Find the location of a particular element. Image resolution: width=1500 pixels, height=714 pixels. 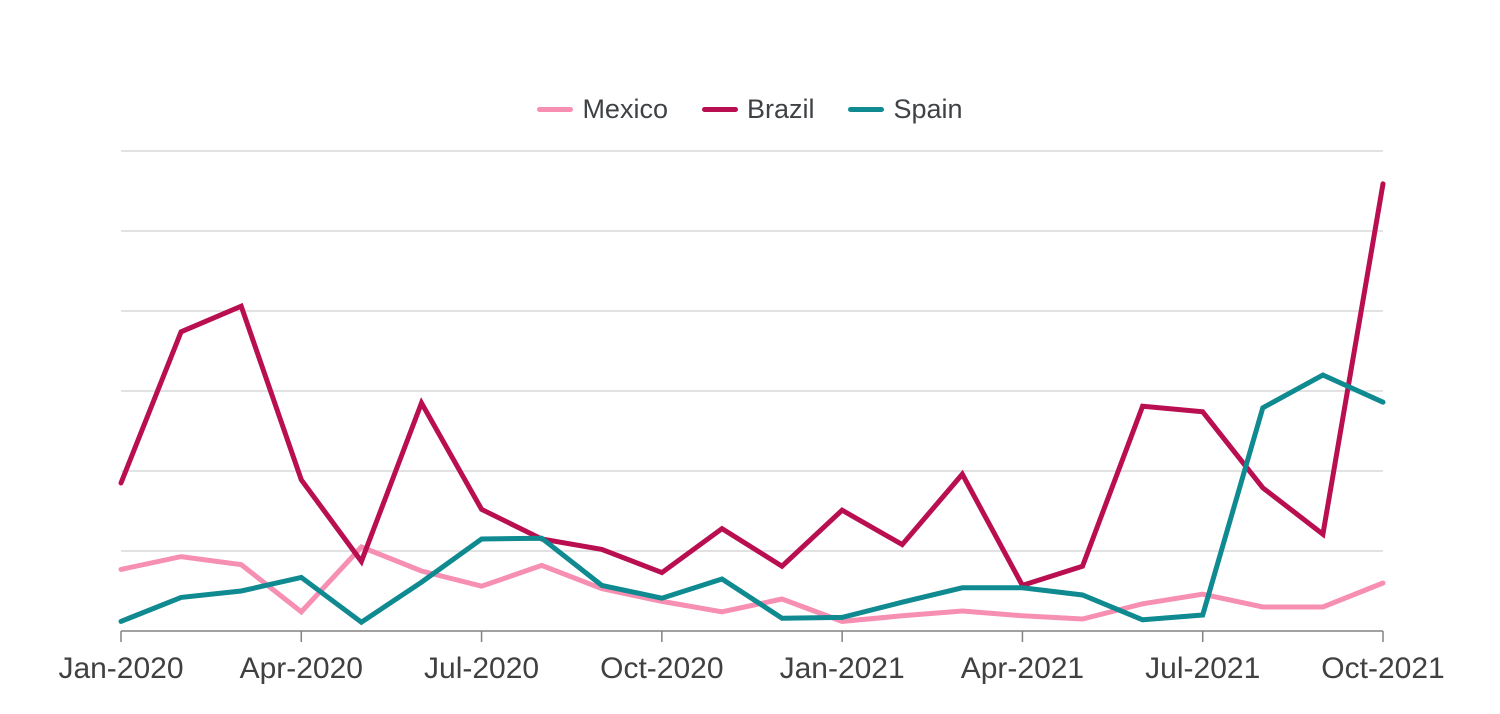

x-tick-label: Oct-2021 is located at coordinates (1382, 668).